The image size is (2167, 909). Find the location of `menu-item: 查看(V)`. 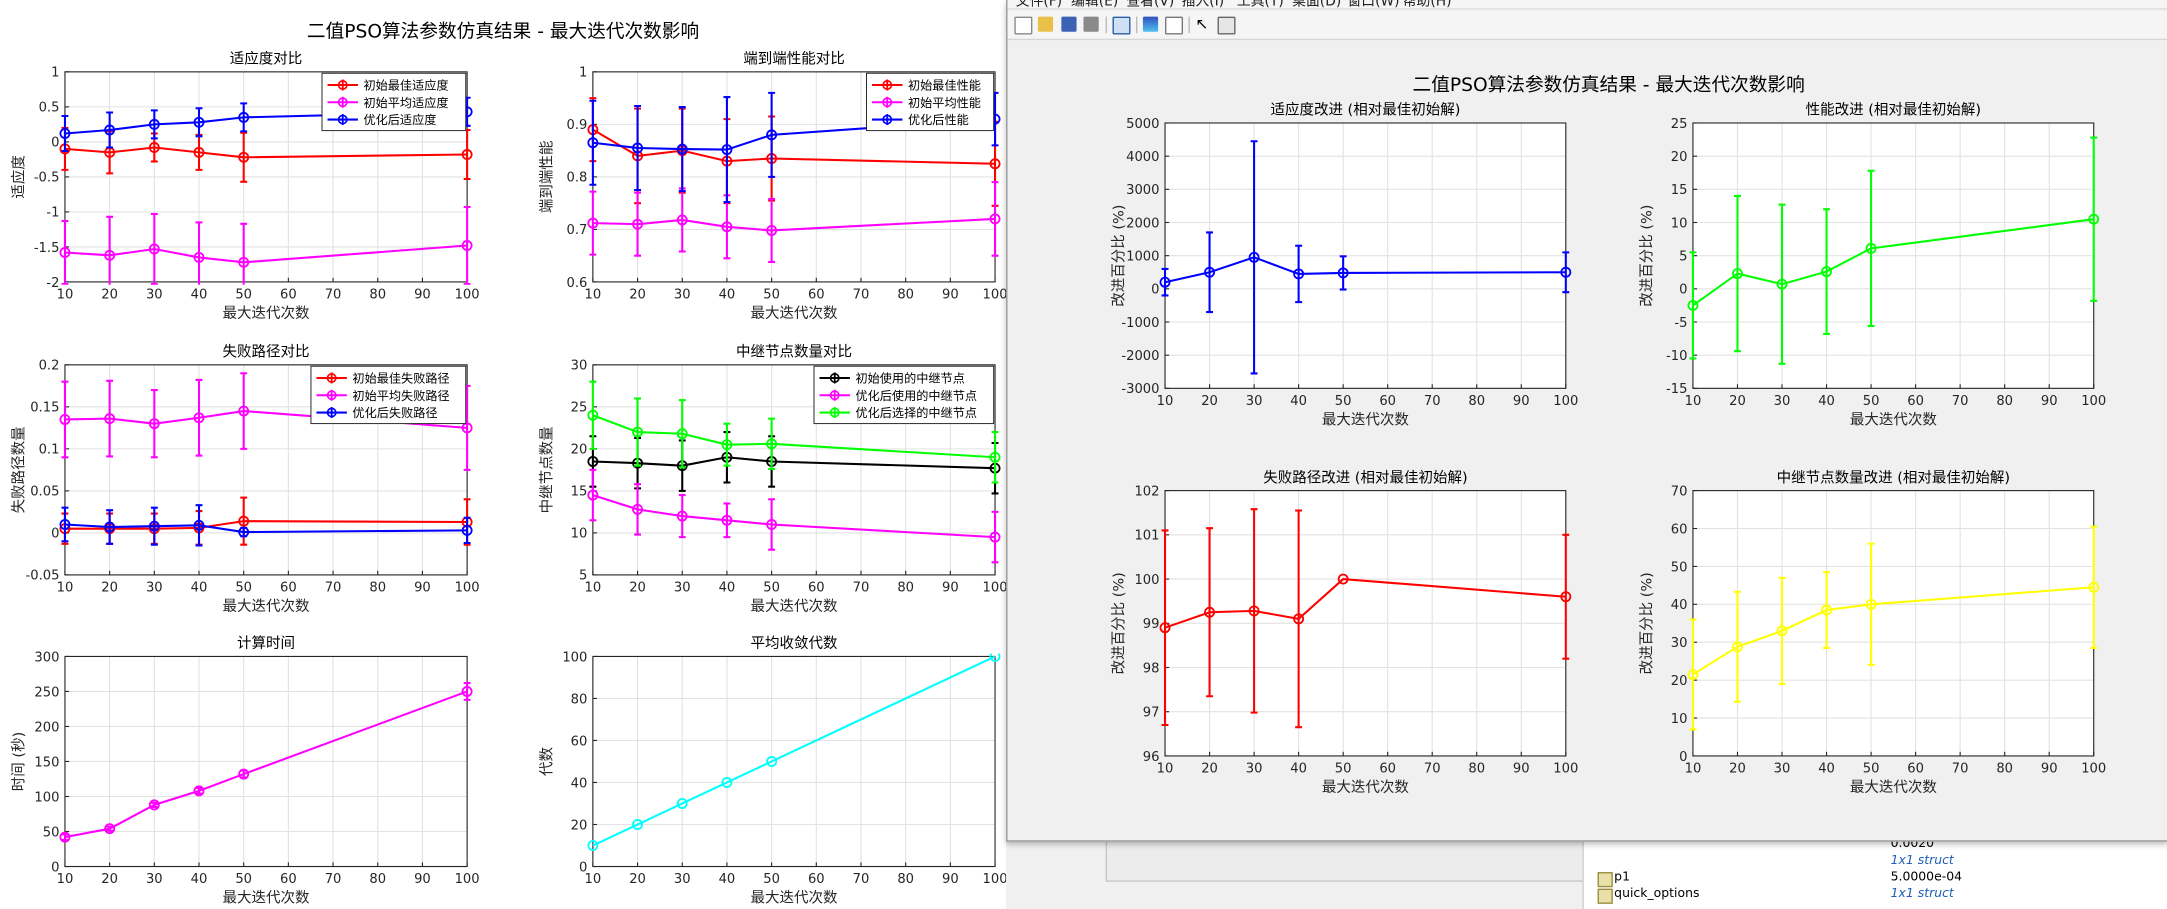

menu-item: 查看(V) is located at coordinates (1150, 5).